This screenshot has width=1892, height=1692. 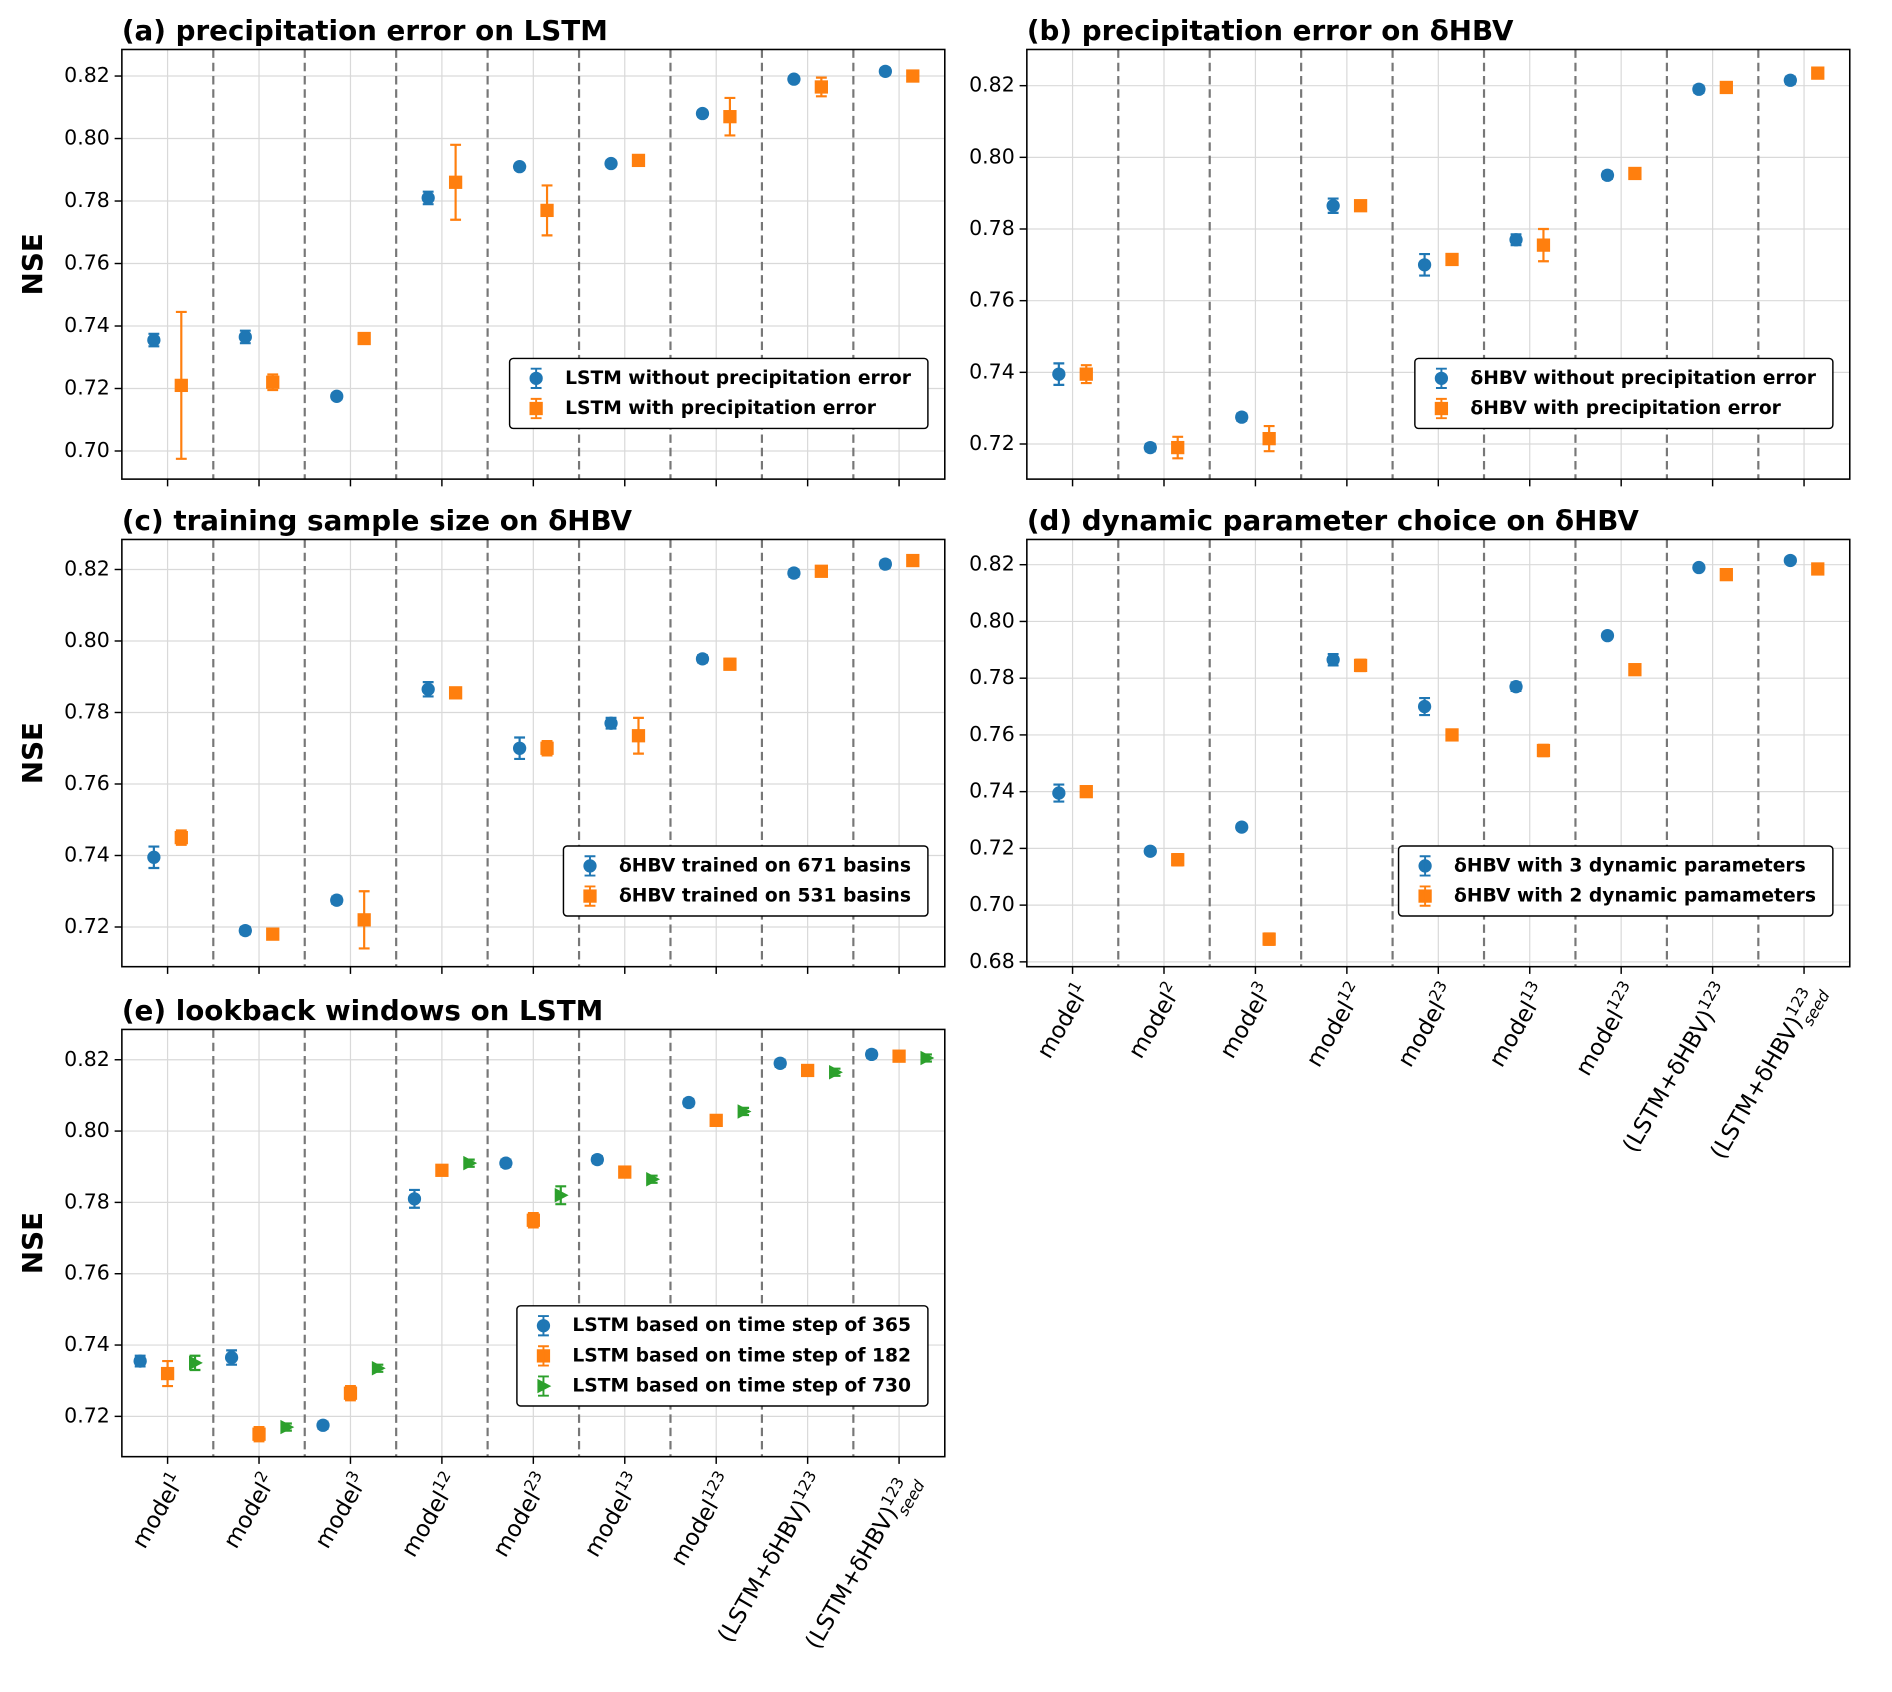 What do you see at coordinates (1635, 896) in the screenshot?
I see `legend-label: δHBV with 2 dynamic pamameters` at bounding box center [1635, 896].